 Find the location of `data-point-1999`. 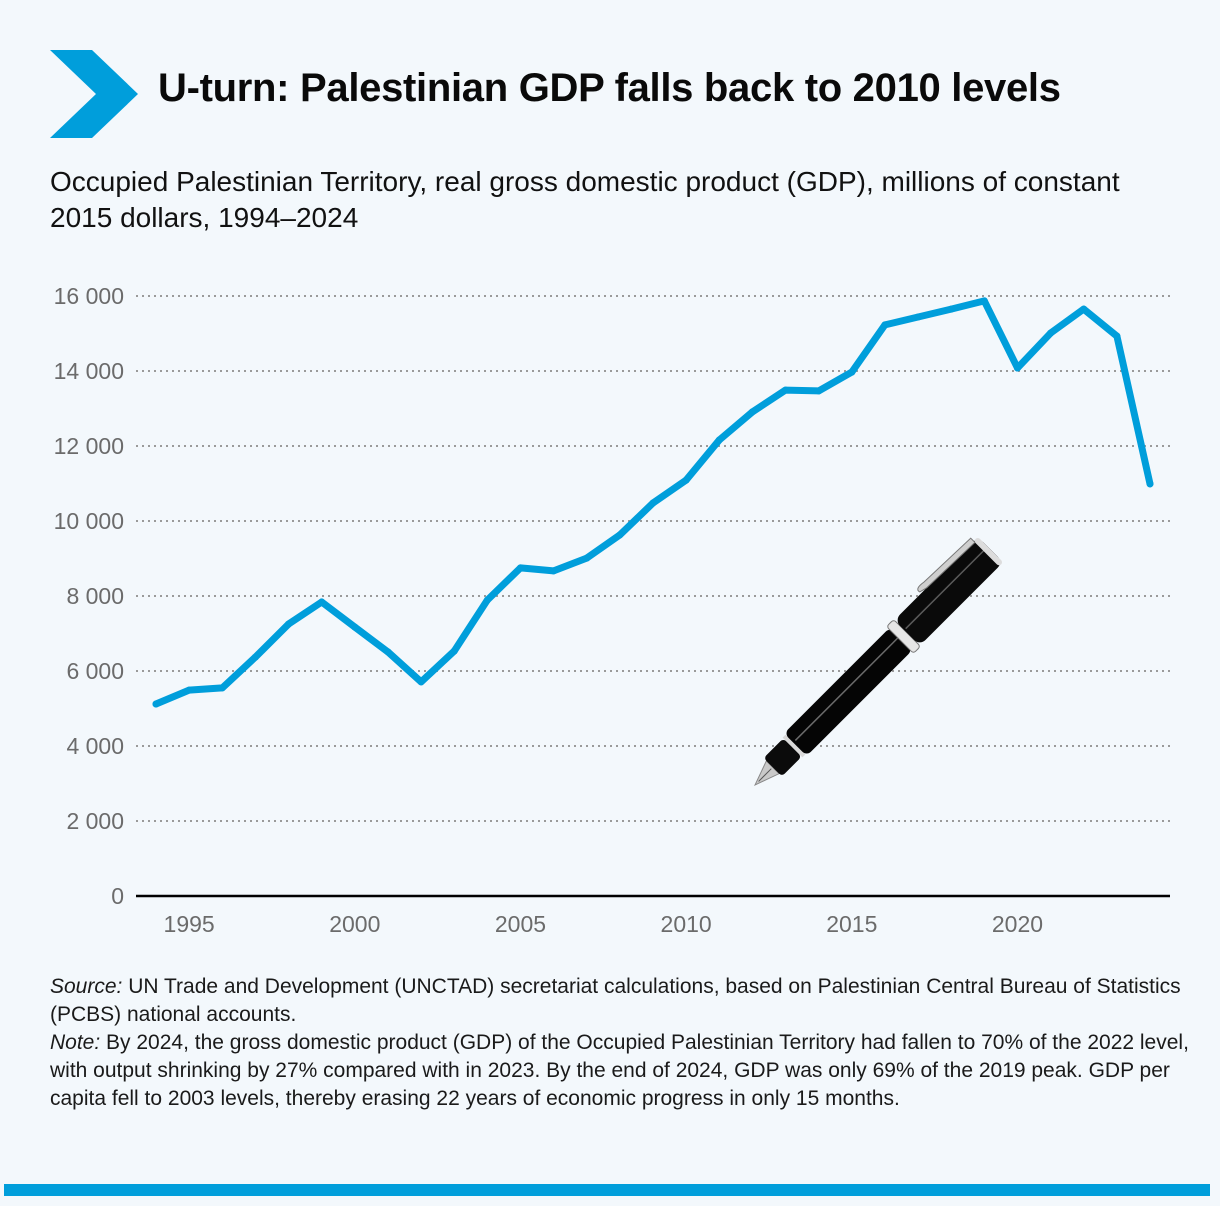

data-point-1999 is located at coordinates (322, 602).